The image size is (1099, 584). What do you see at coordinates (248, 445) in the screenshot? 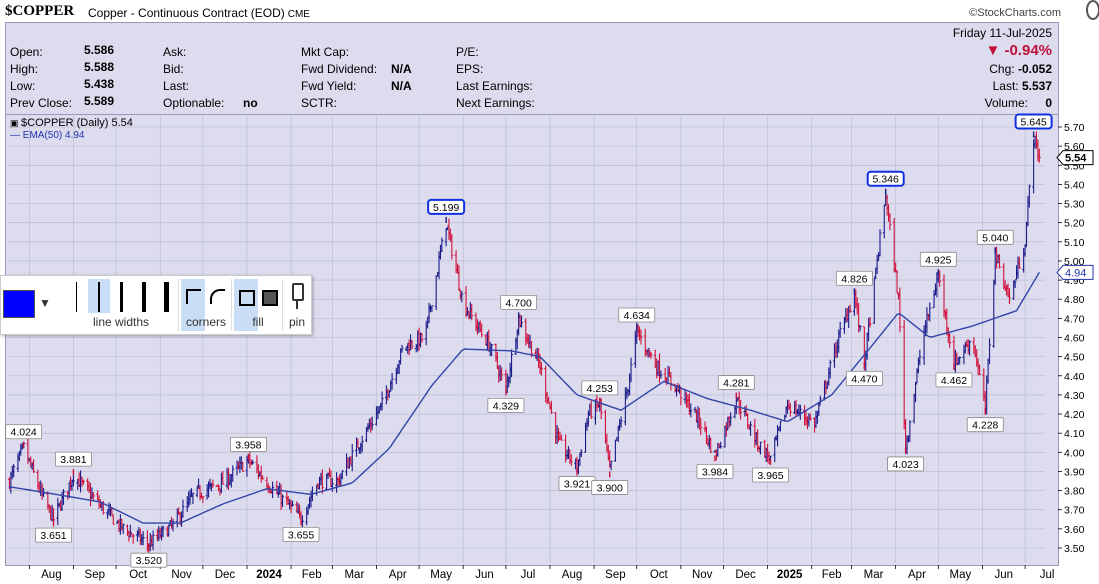
I see `annotation-value: 3.958` at bounding box center [248, 445].